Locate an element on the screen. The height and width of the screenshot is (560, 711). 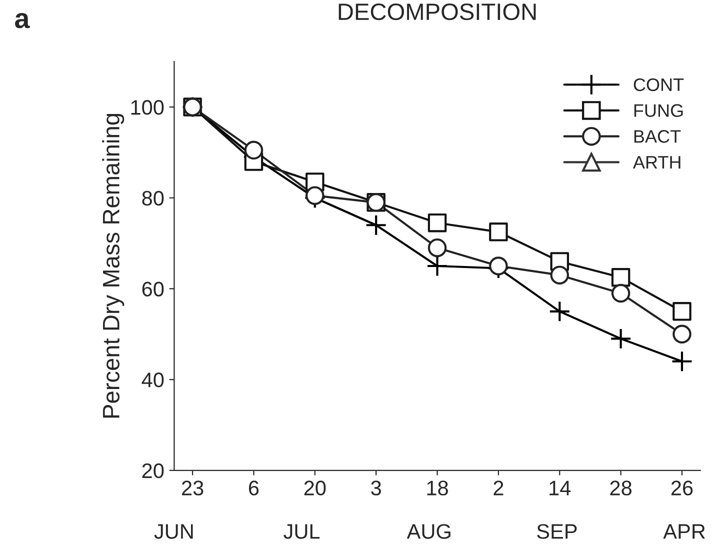
y-tick-label: 100 is located at coordinates (147, 107).